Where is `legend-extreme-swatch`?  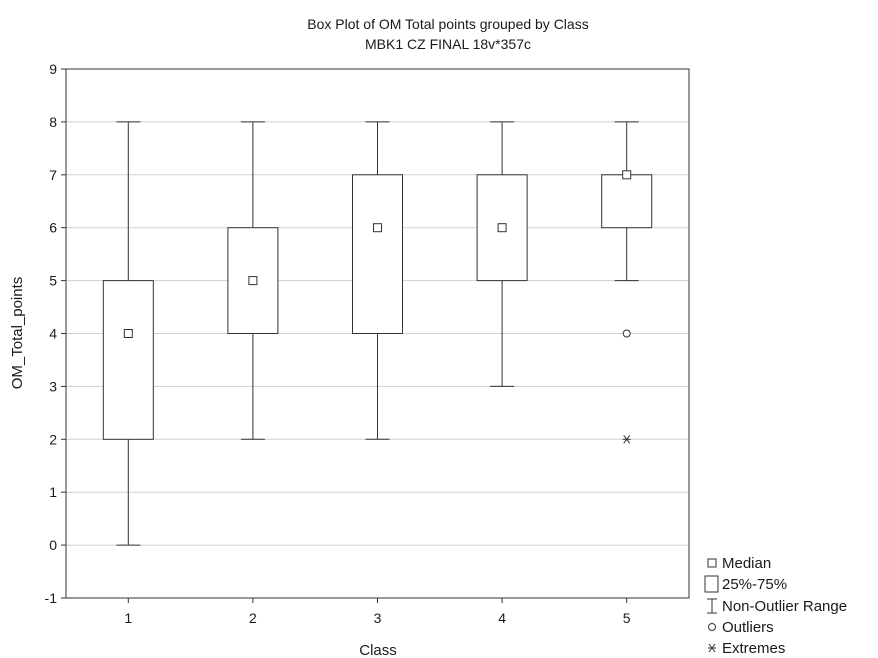 legend-extreme-swatch is located at coordinates (712, 648).